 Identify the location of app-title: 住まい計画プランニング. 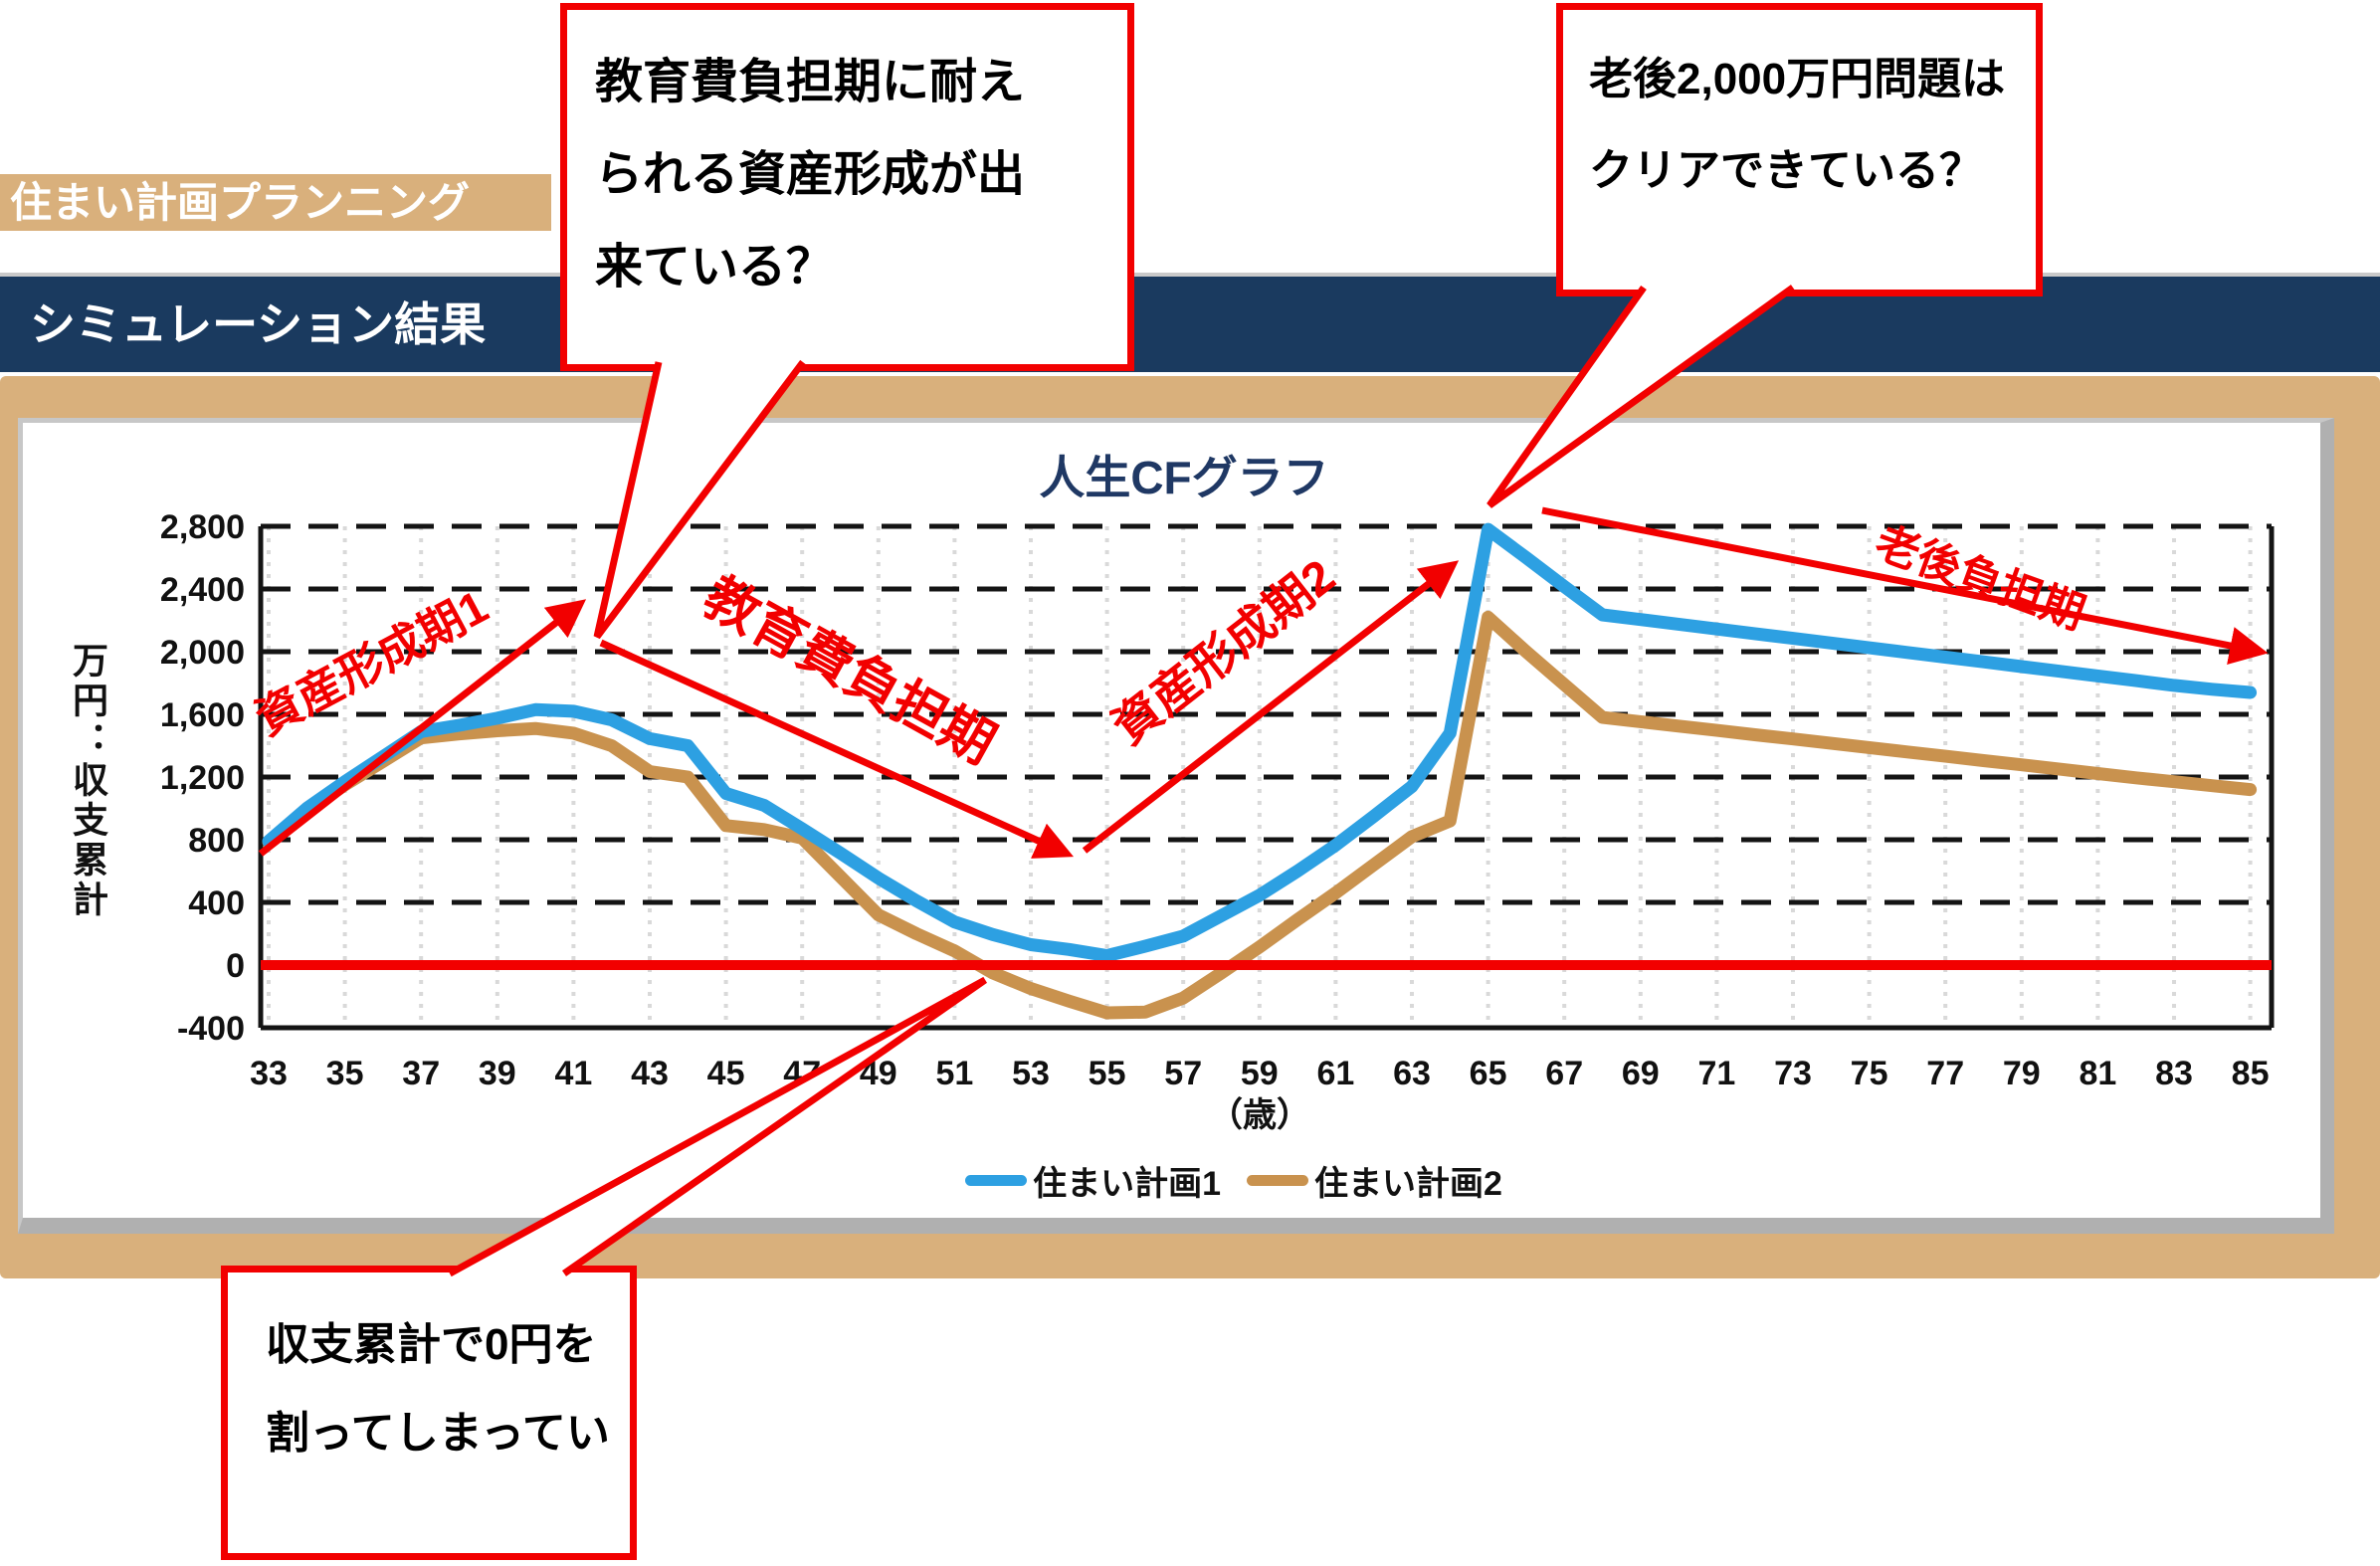
(240, 202).